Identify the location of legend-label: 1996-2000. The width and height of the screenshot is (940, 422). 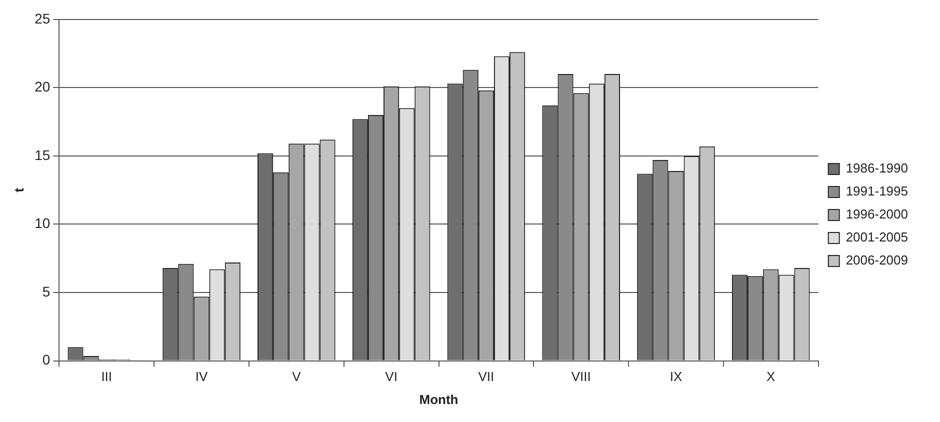
(877, 214).